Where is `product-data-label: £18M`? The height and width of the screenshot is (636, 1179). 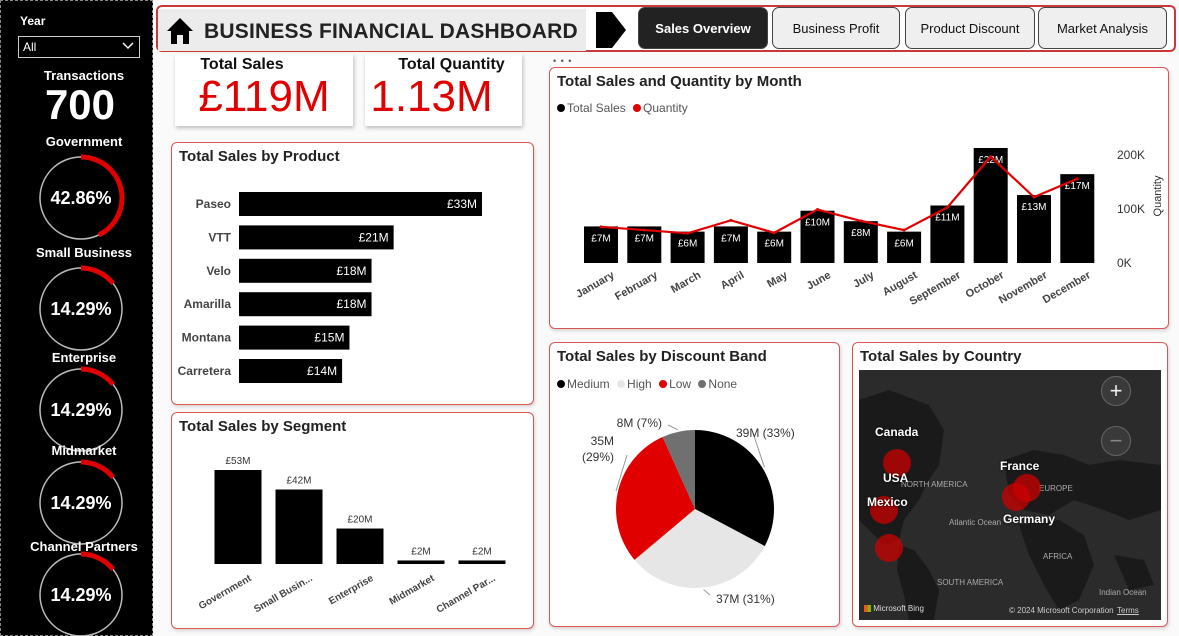
product-data-label: £18M is located at coordinates (352, 304).